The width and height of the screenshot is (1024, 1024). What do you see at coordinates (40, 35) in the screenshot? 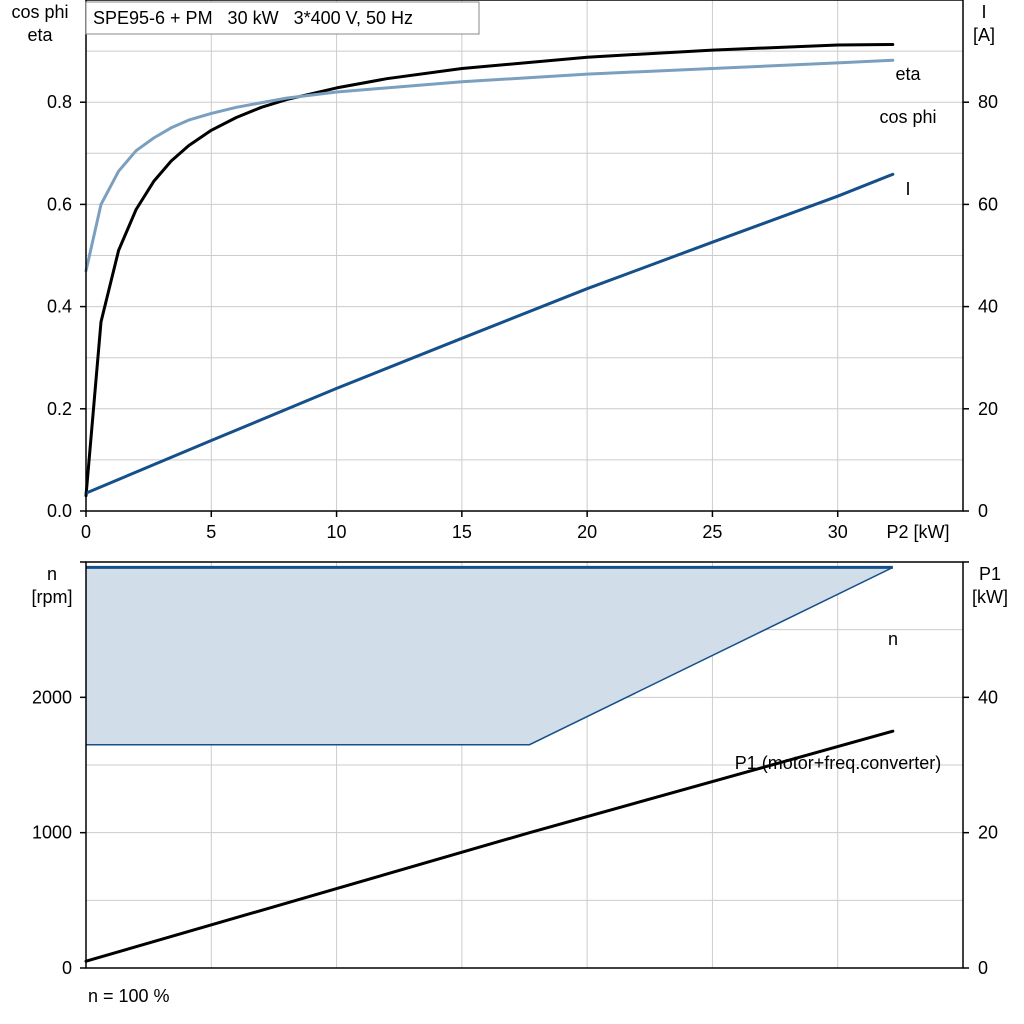
I see `left-axis-label-eta: eta` at bounding box center [40, 35].